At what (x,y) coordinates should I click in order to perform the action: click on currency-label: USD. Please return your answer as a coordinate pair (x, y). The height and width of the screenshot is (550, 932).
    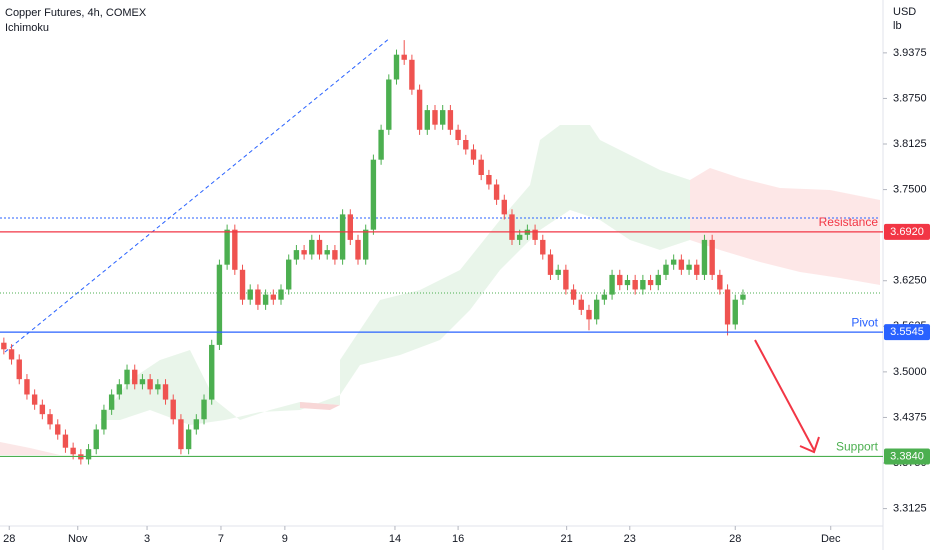
    Looking at the image, I should click on (904, 12).